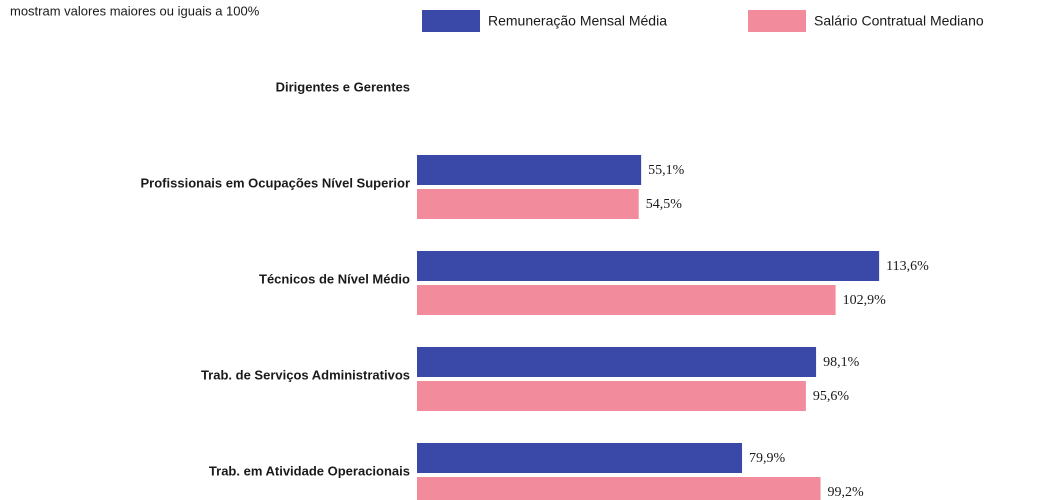 The image size is (1037, 500). I want to click on chart-subtitle: mostram valores maiores ou iguais a 100%, so click(135, 10).